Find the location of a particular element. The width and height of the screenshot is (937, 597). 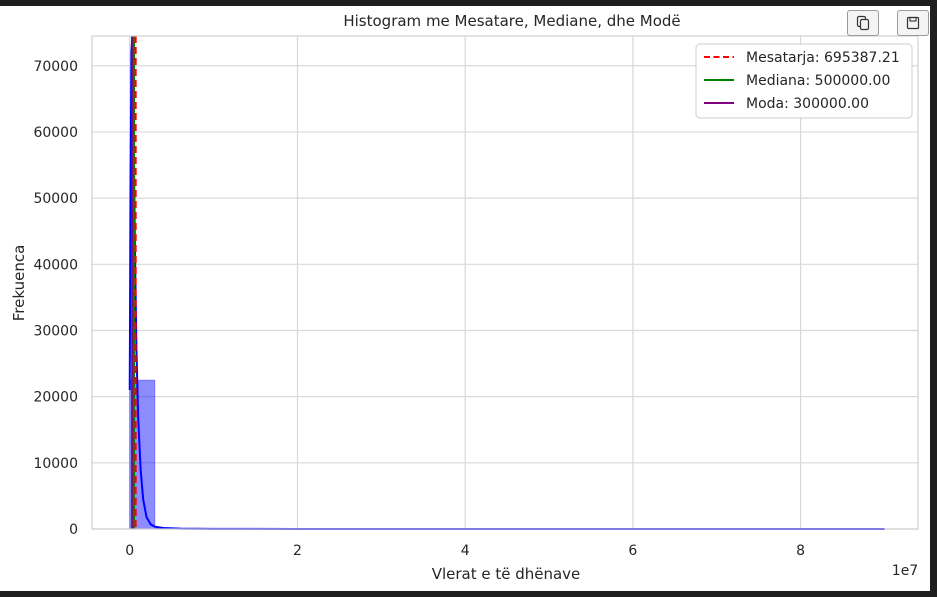

x-offset-label: 1e7 is located at coordinates (905, 571).